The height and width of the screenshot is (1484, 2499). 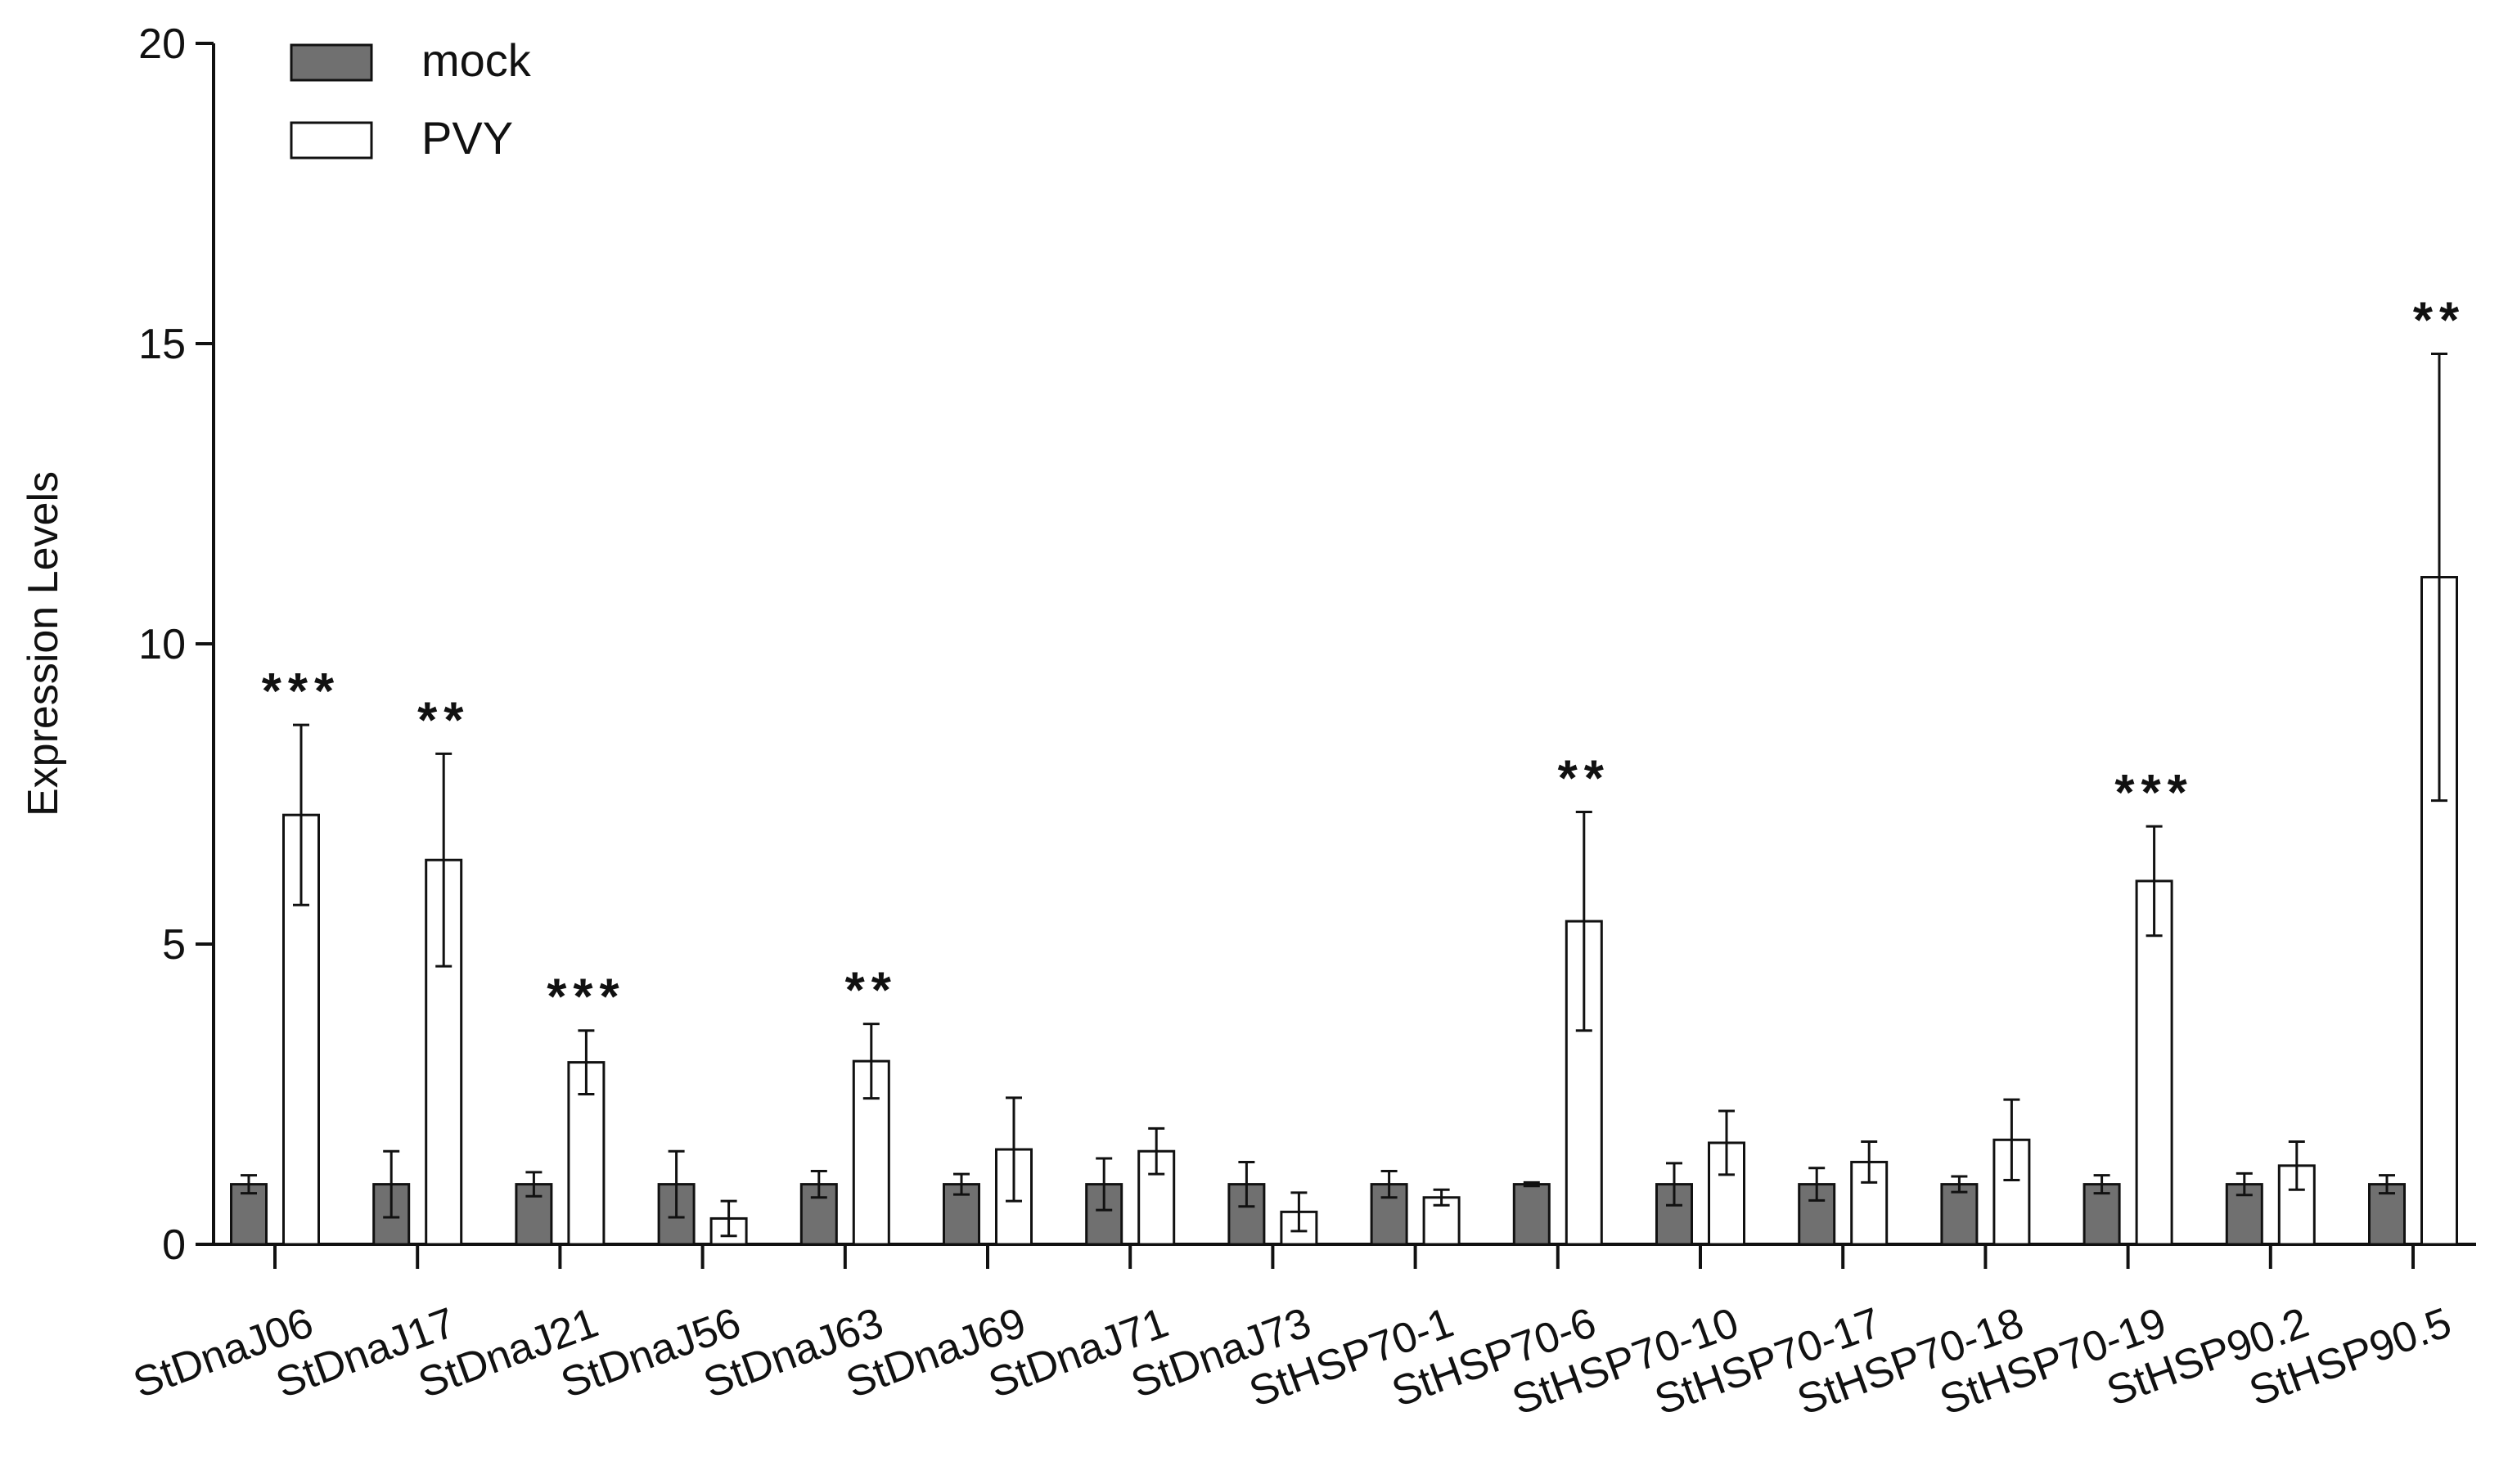 What do you see at coordinates (467, 138) in the screenshot?
I see `legend-label: PVY` at bounding box center [467, 138].